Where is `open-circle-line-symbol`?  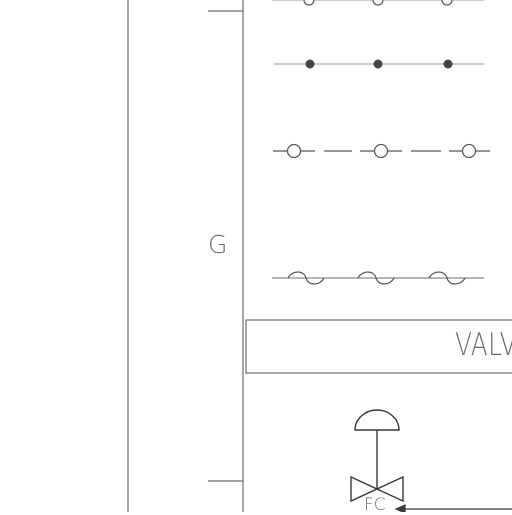 open-circle-line-symbol is located at coordinates (378, 3).